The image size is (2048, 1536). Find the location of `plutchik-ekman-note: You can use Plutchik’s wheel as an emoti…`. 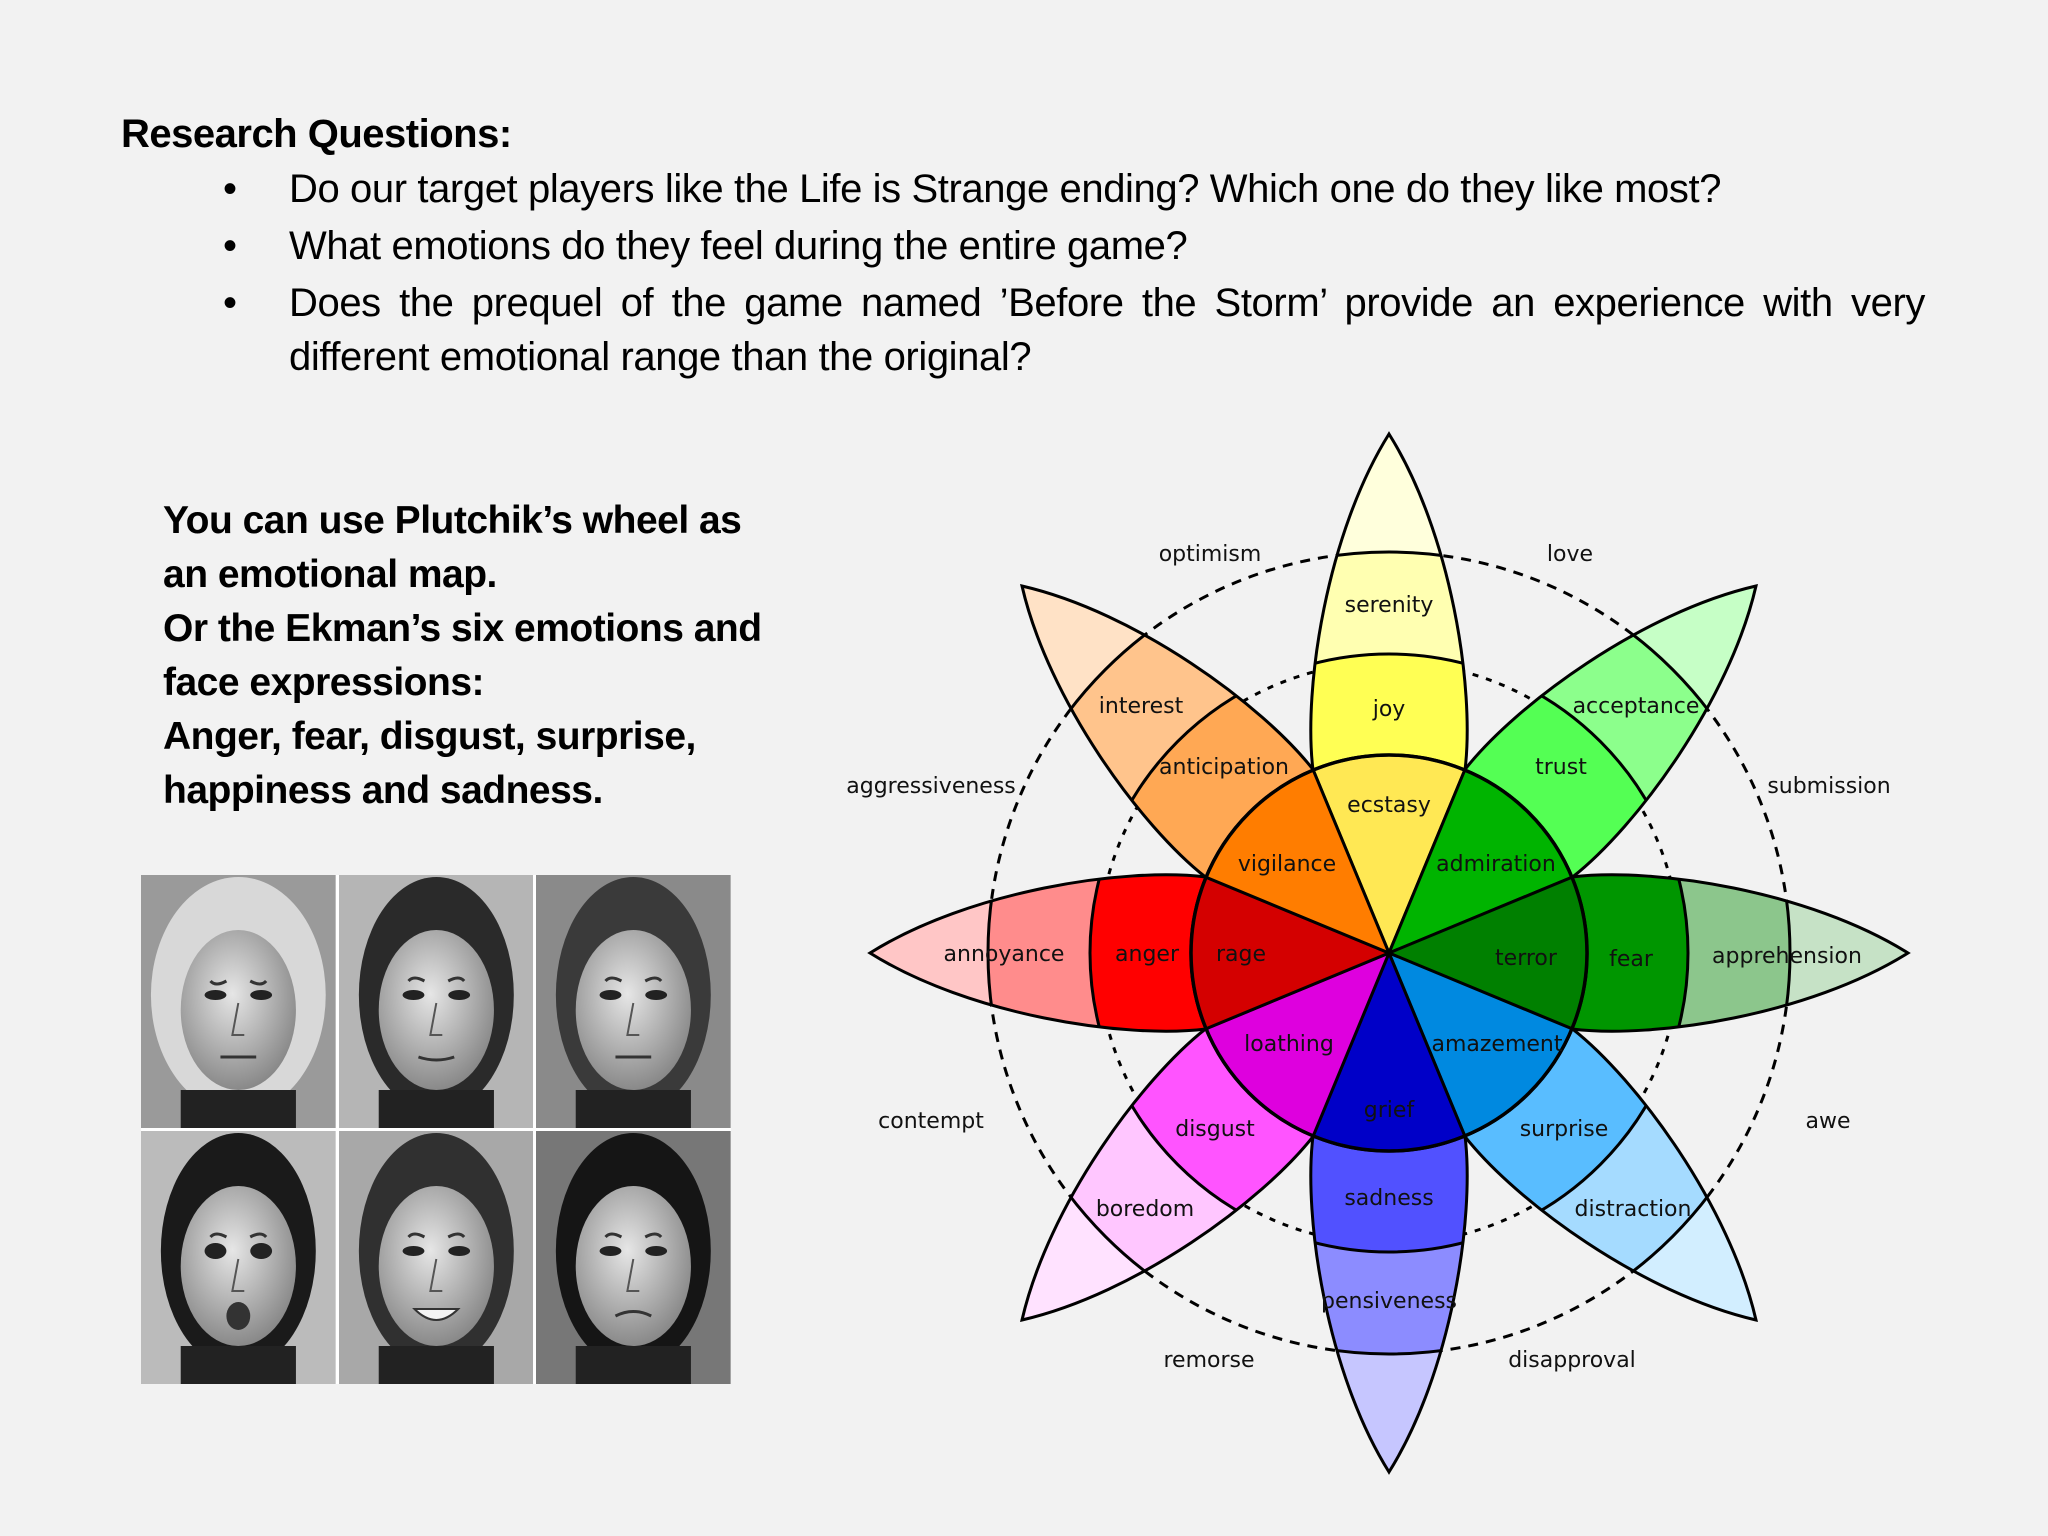

plutchik-ekman-note: You can use Plutchik’s wheel as an emoti… is located at coordinates (462, 655).